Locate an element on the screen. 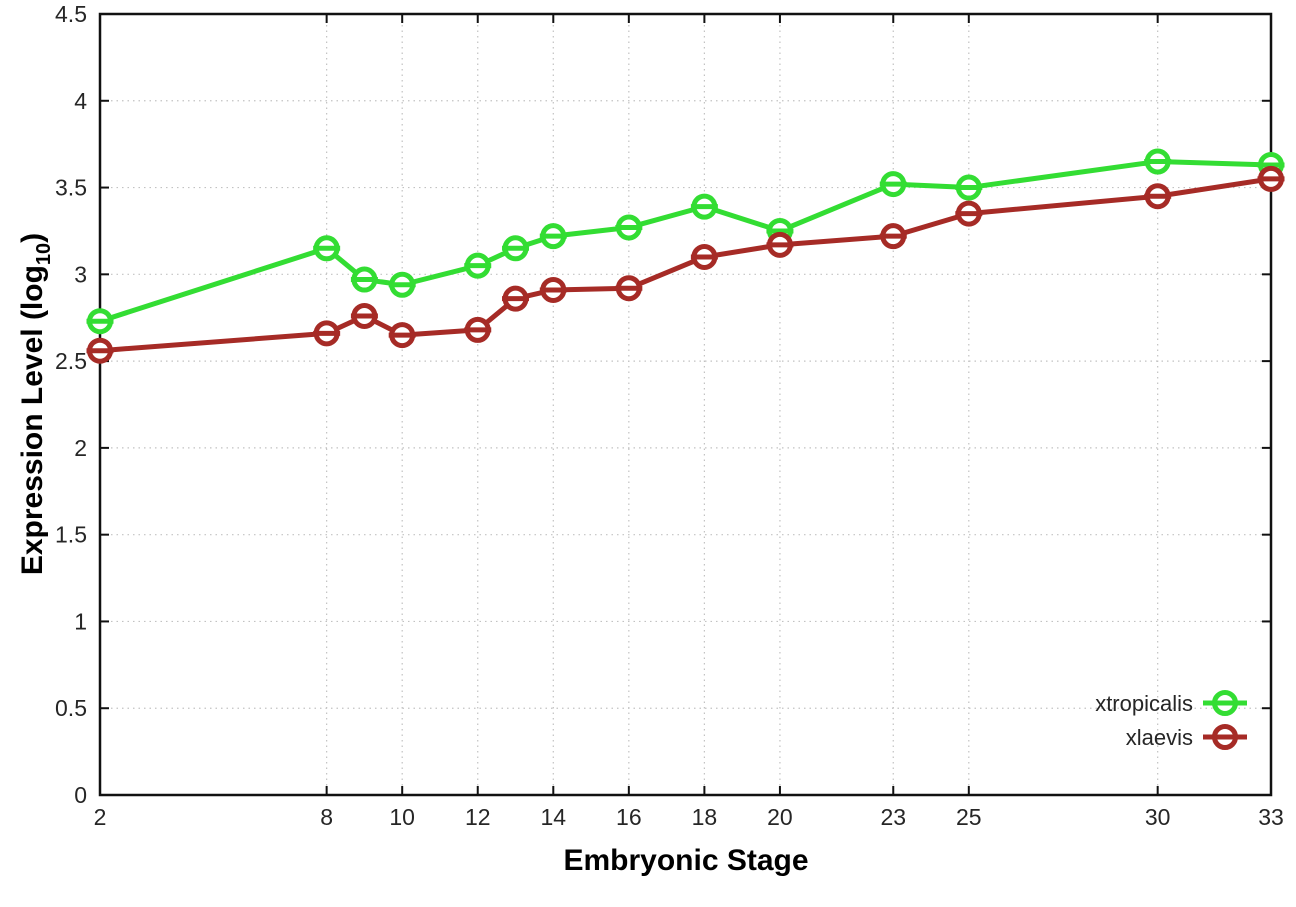 This screenshot has height=907, width=1296. y-axis-title: Expression Level (log10) is located at coordinates (35, 404).